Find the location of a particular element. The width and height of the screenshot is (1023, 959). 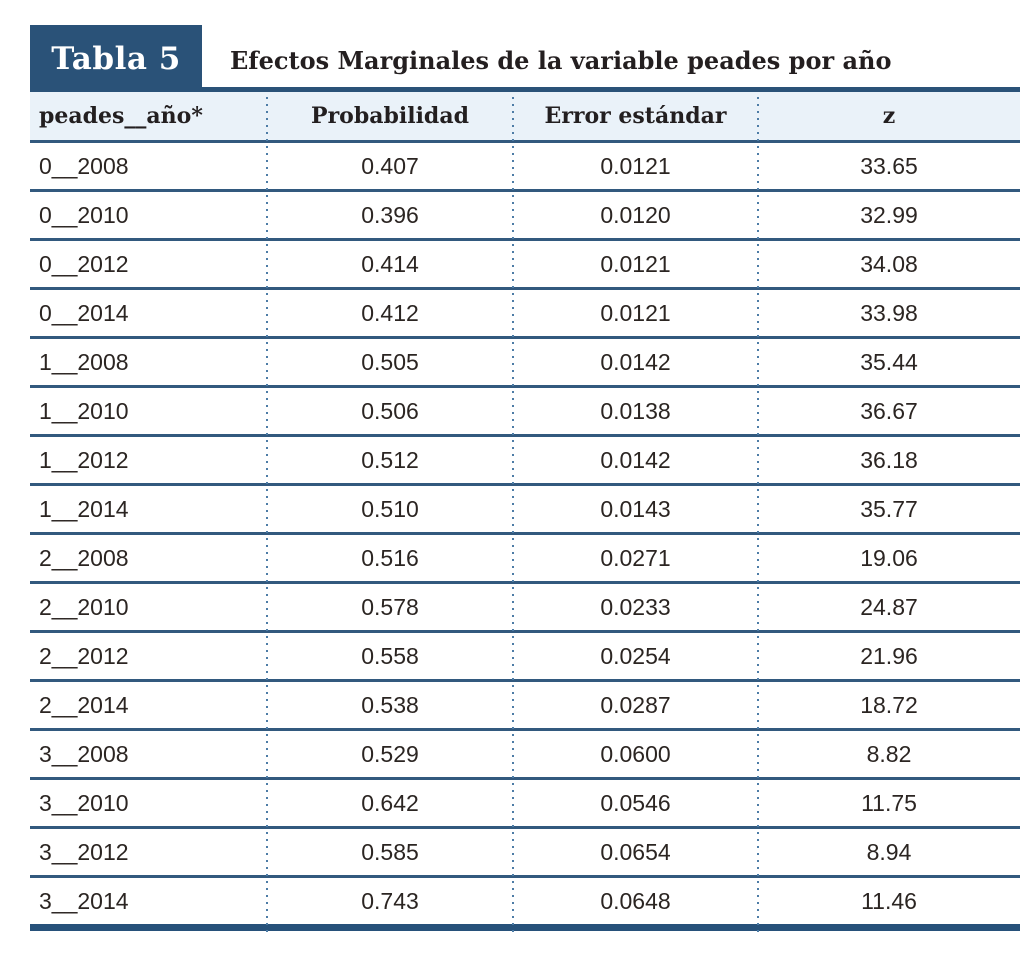

table-number-label: Tabla 5 is located at coordinates (116, 58).